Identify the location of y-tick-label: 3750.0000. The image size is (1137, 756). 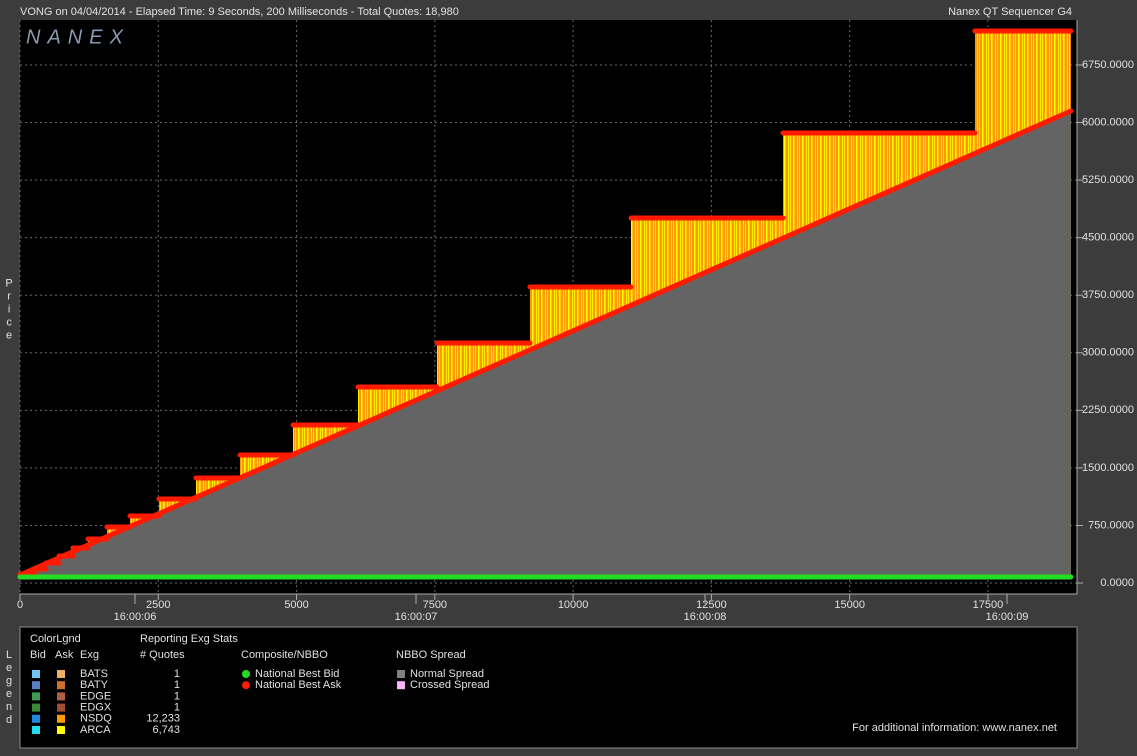
(1108, 295).